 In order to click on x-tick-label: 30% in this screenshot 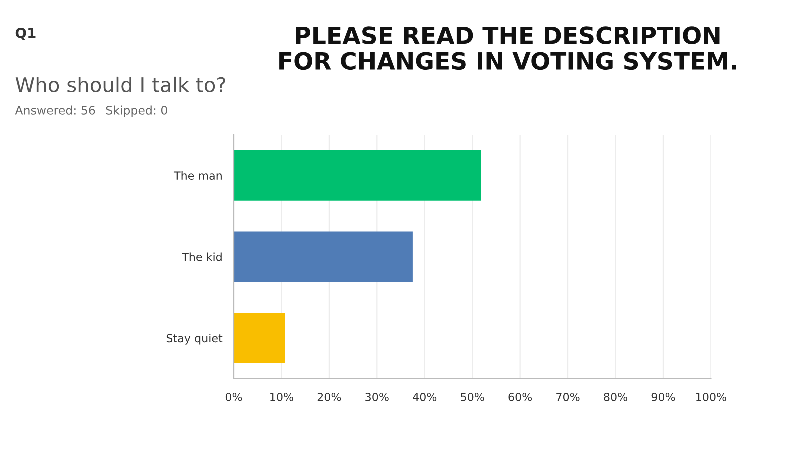, I will do `click(377, 397)`.